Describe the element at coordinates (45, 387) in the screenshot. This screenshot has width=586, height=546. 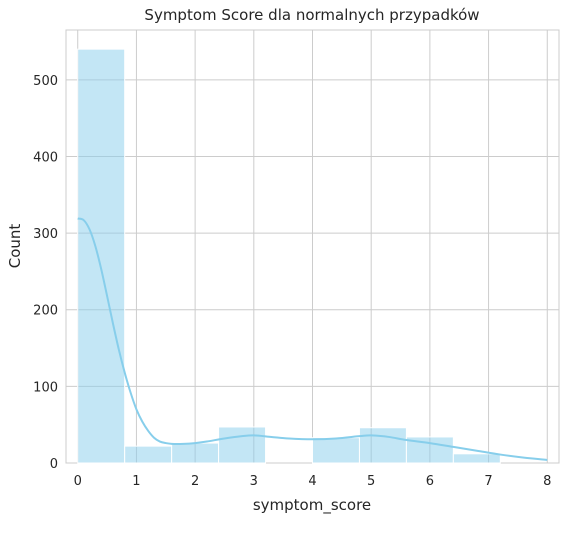
I see `y-tick-label: 100` at that location.